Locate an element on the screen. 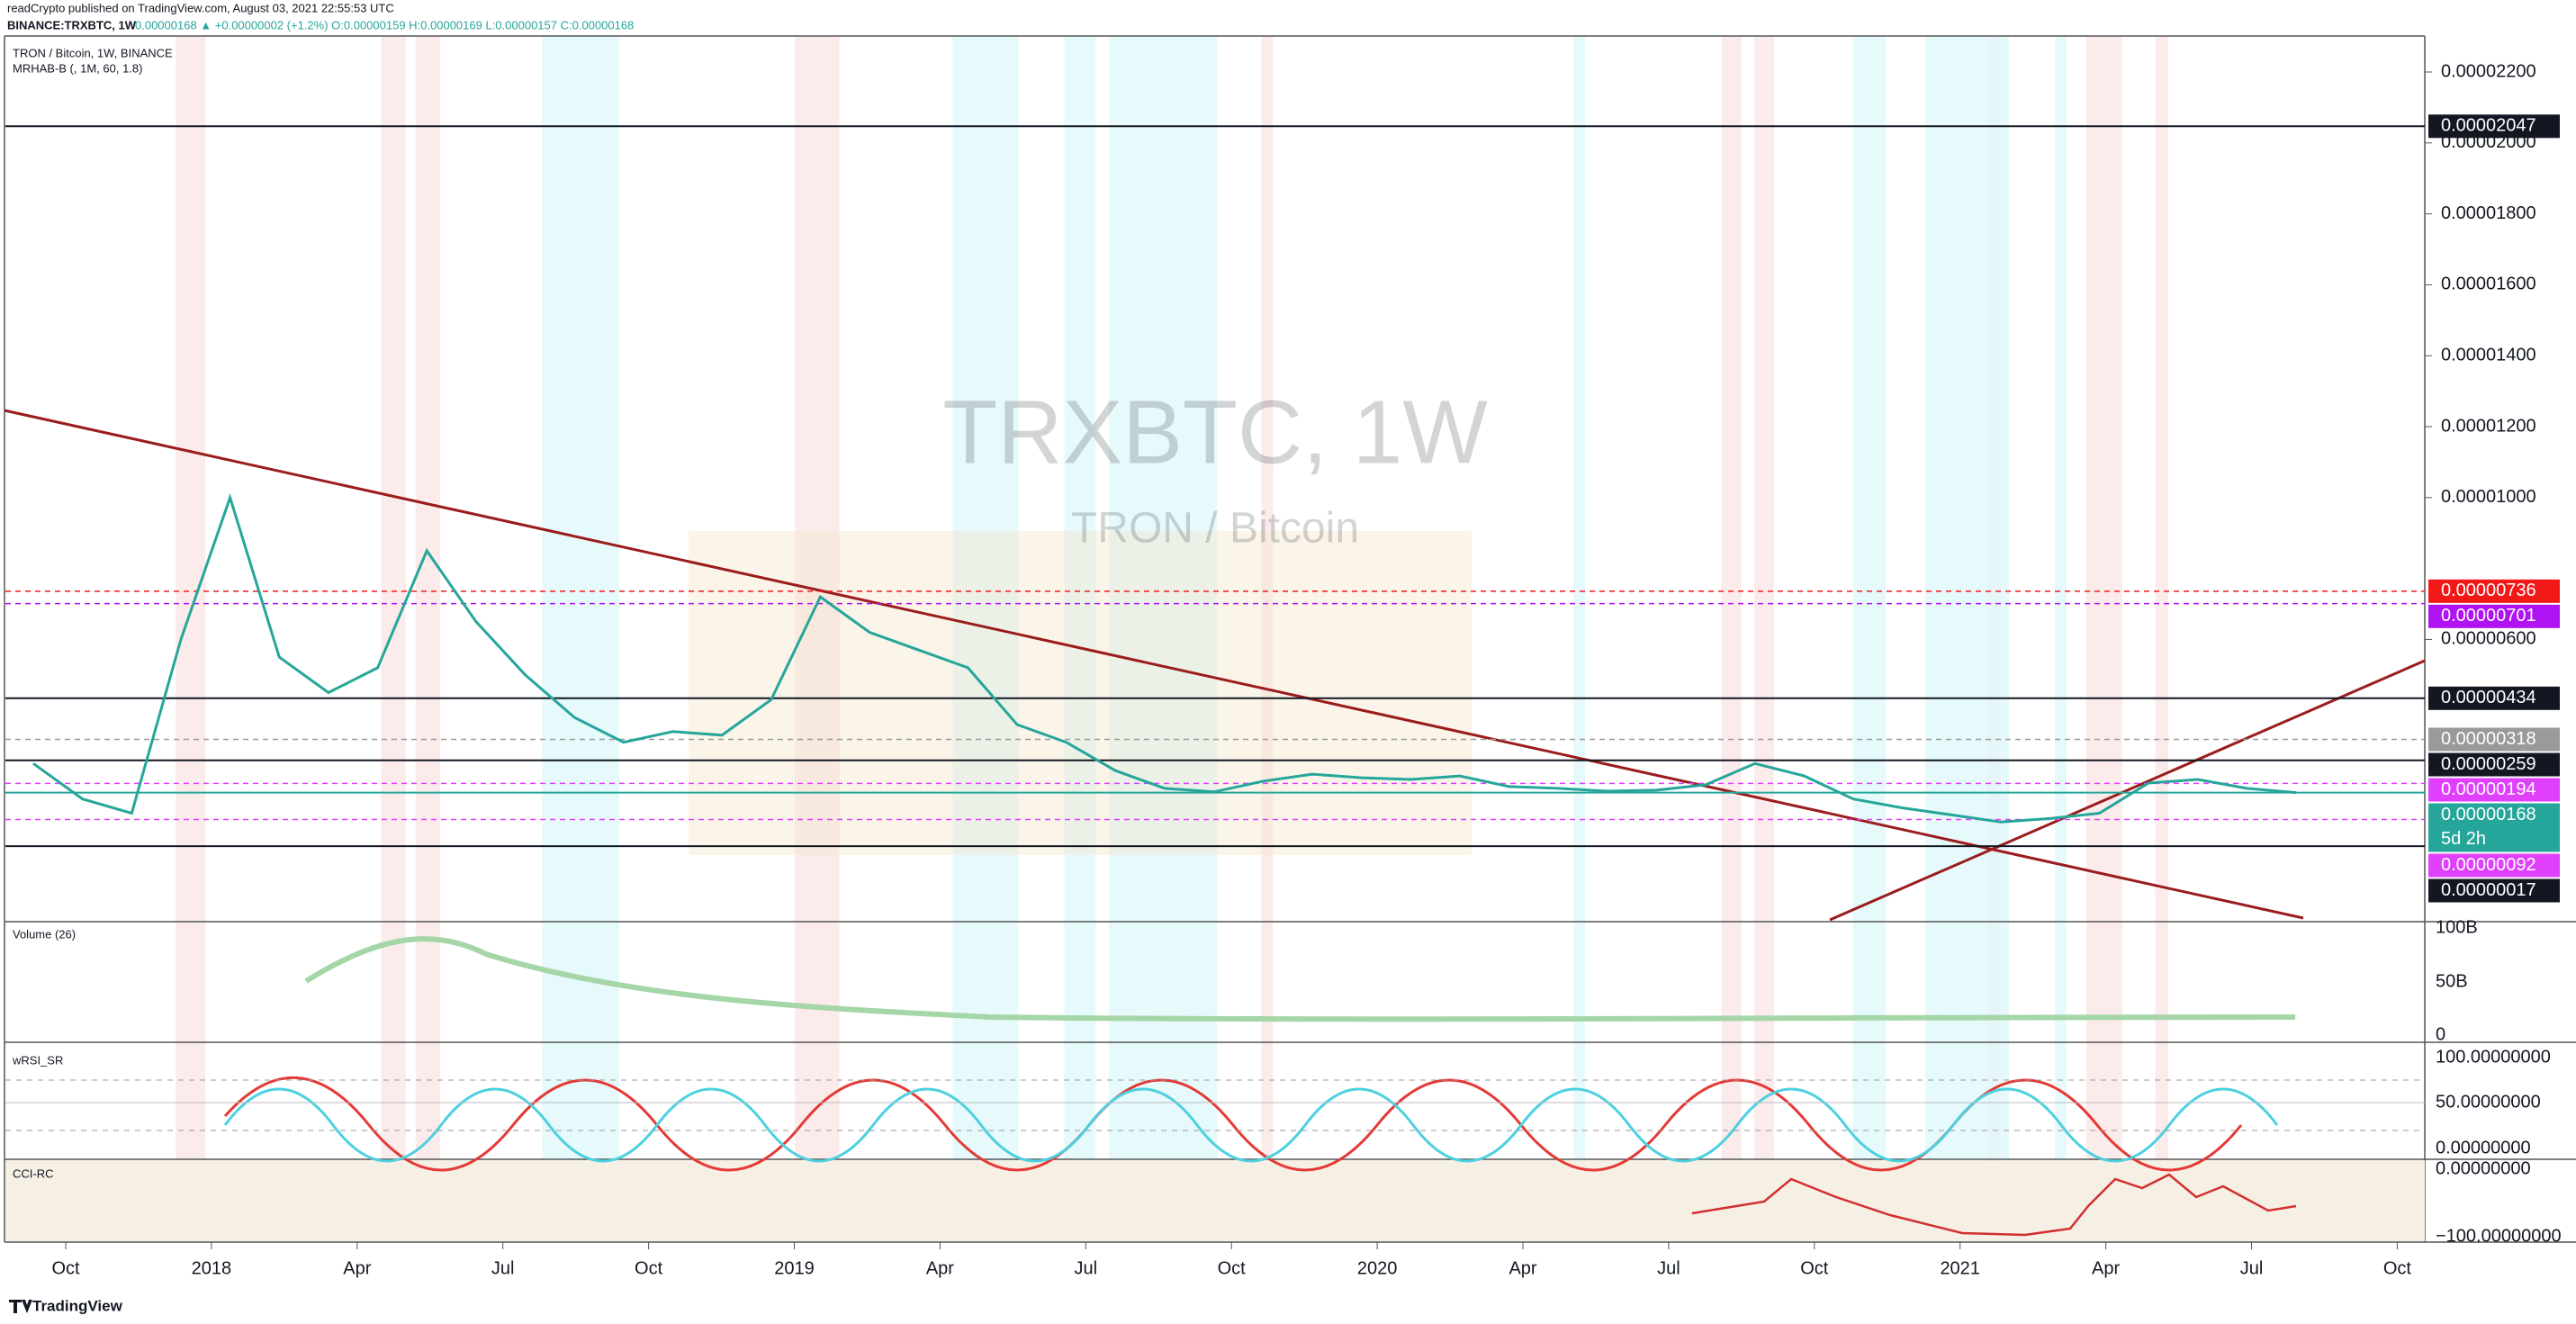  price-tag-label: 0.00000168 is located at coordinates (2488, 814).